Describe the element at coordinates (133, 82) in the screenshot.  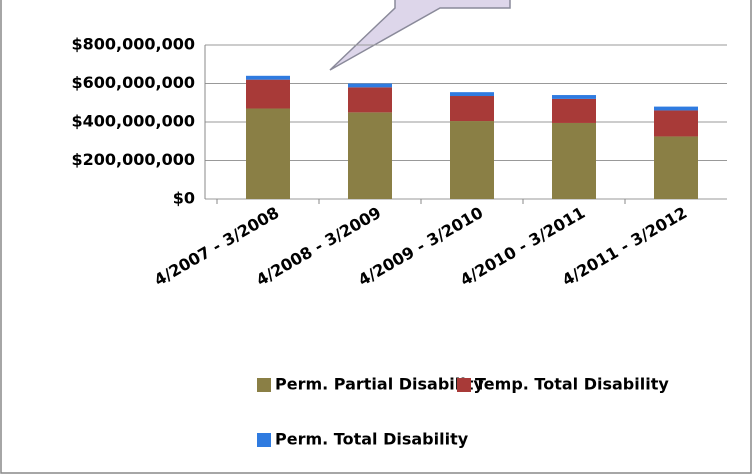
I see `y-tick-label: $600,000,000` at that location.